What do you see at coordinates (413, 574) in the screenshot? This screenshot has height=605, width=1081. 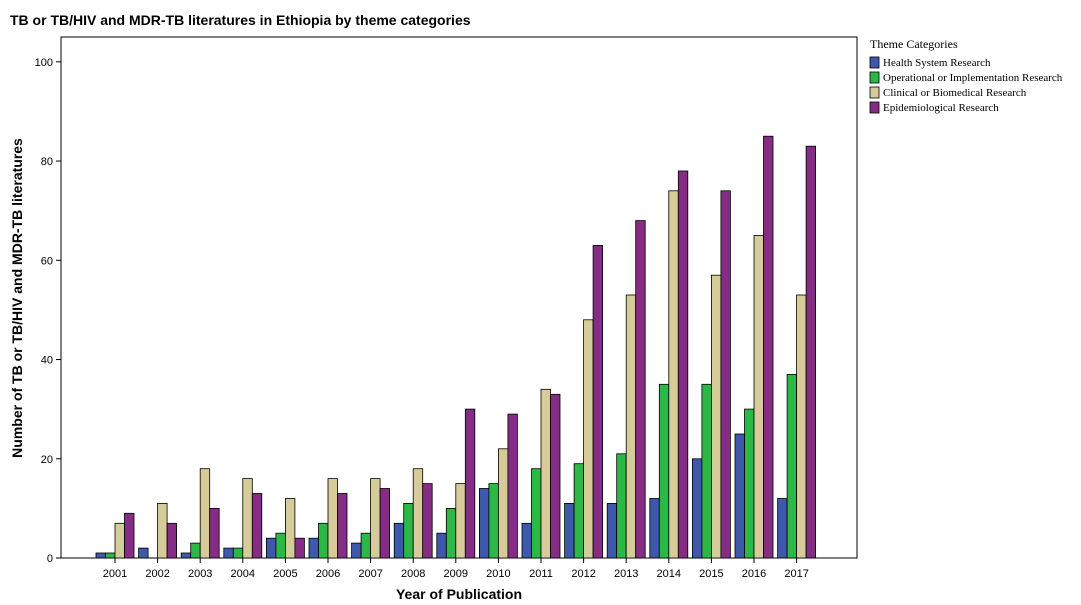 I see `x-tick-label-2008: 2008` at bounding box center [413, 574].